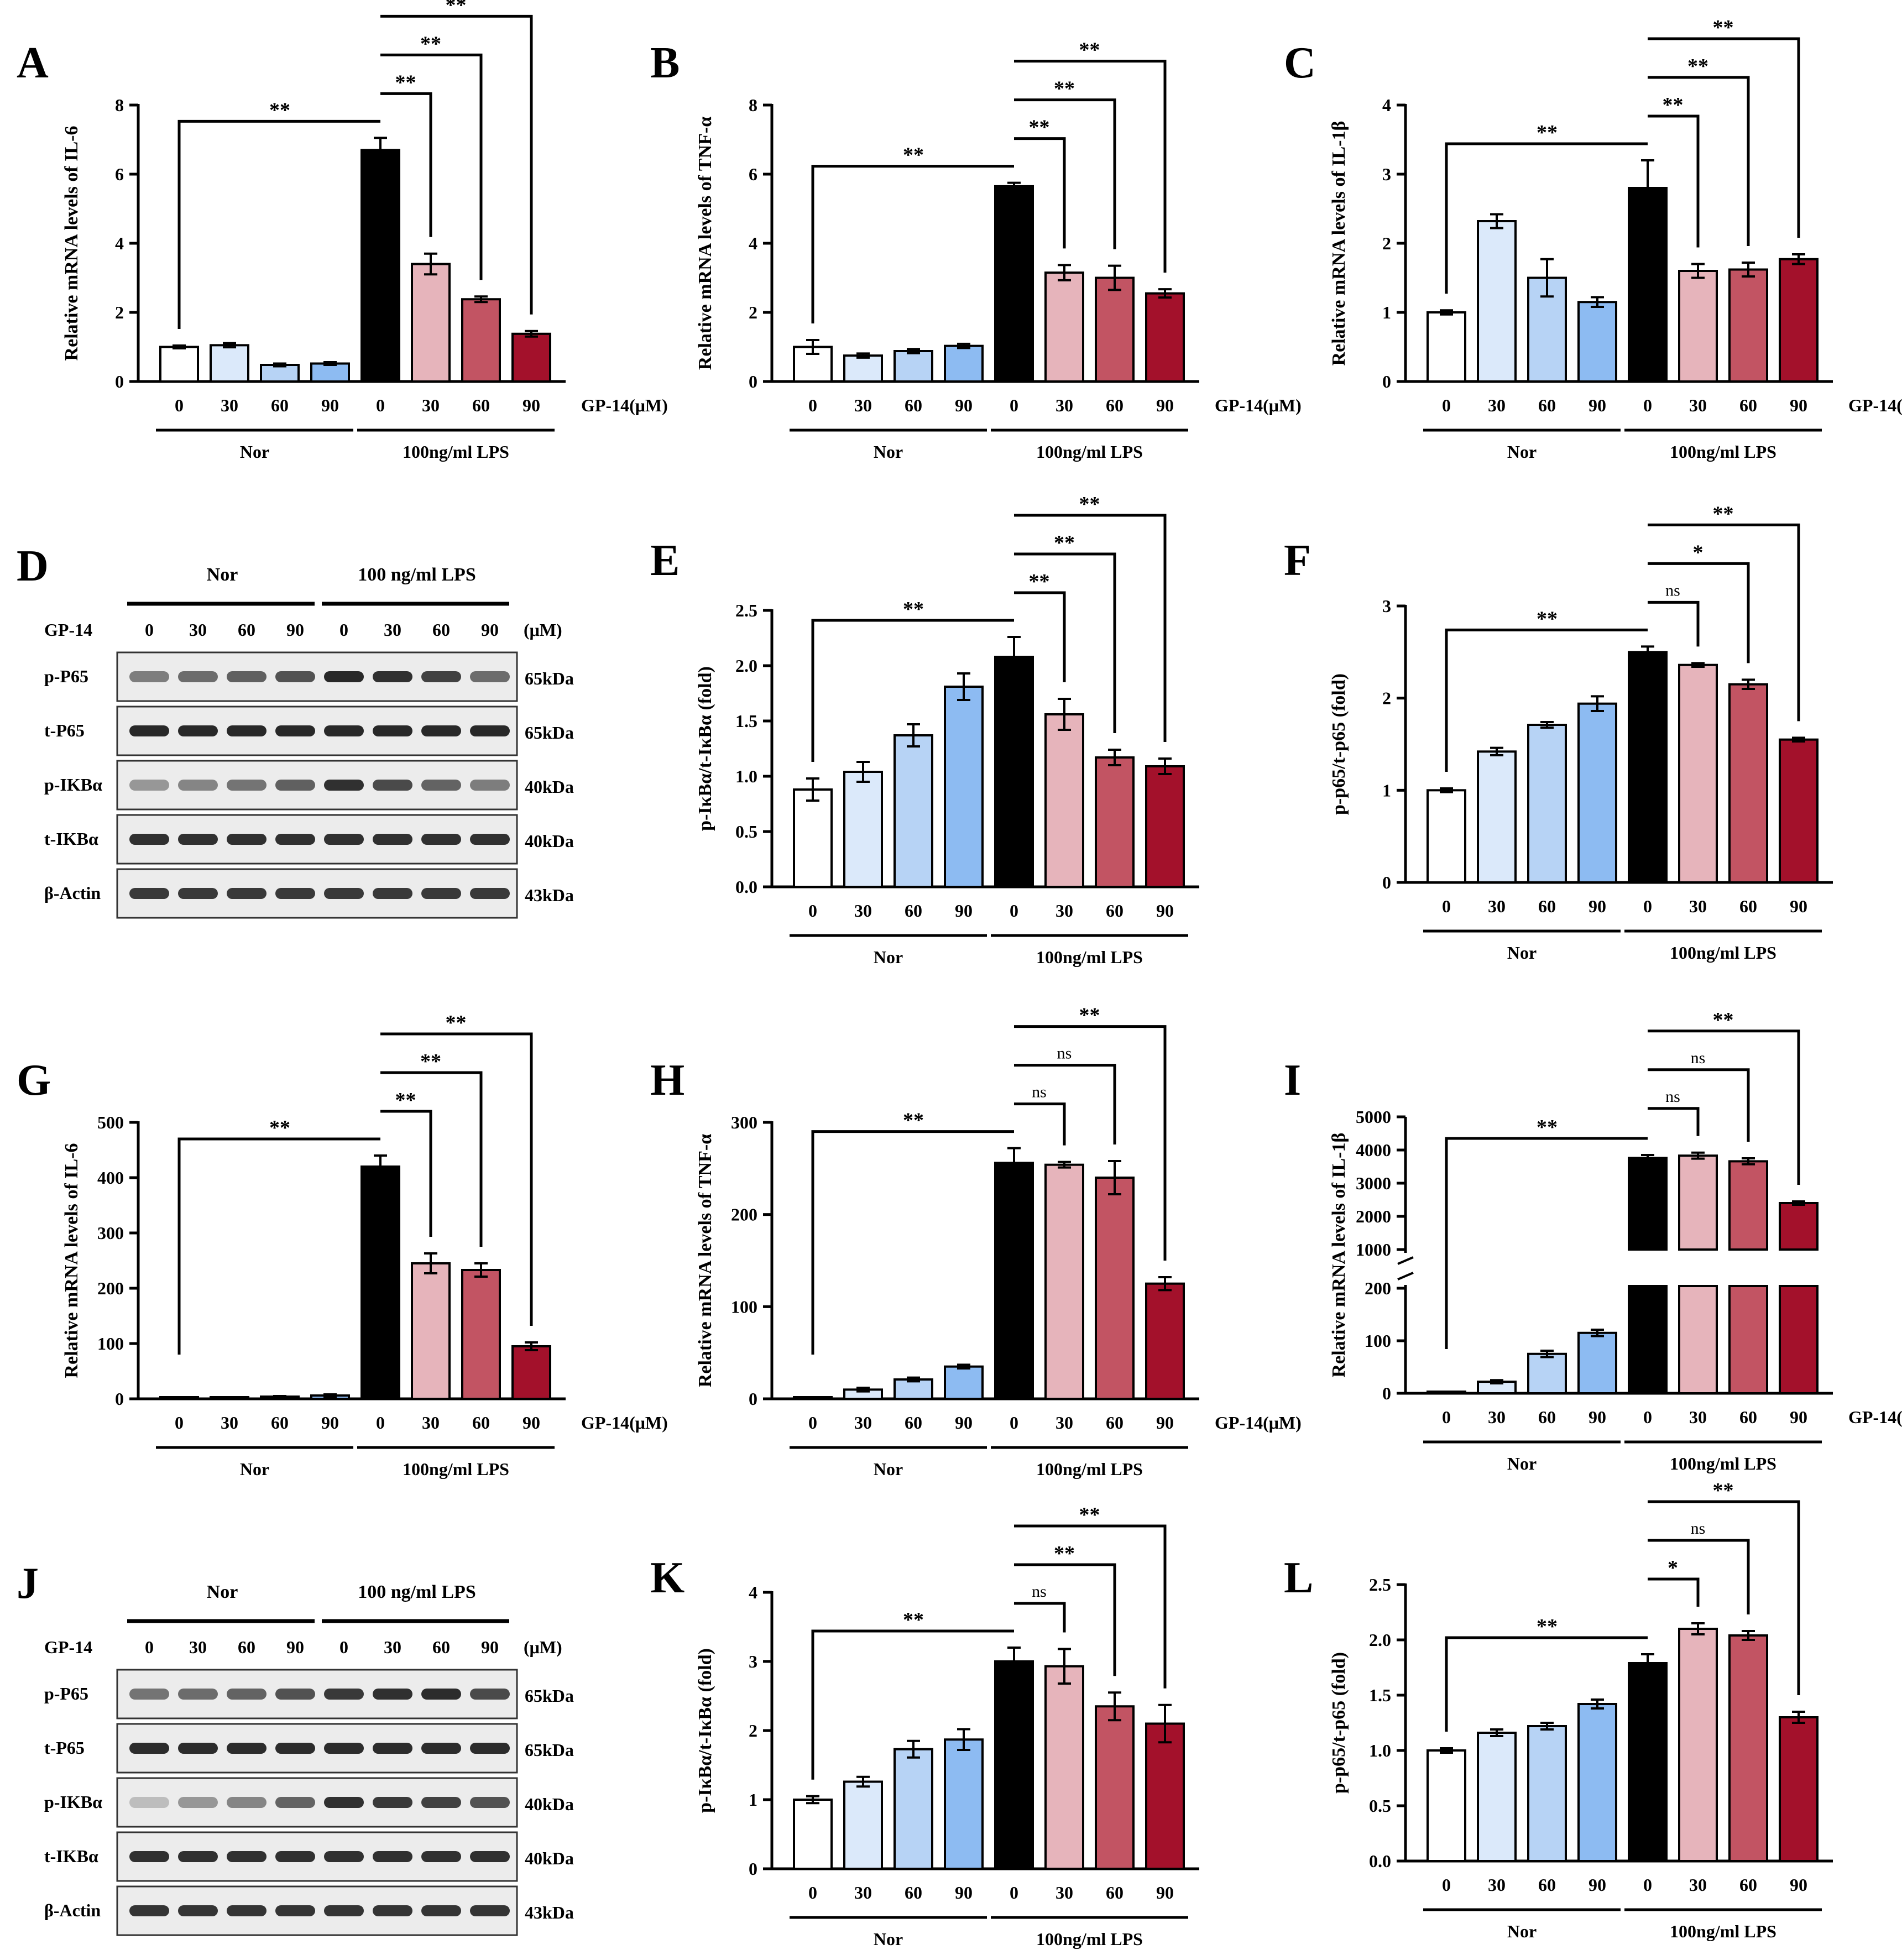 The height and width of the screenshot is (1960, 1902). What do you see at coordinates (746, 721) in the screenshot?
I see `y-tick-label: 1.5` at bounding box center [746, 721].